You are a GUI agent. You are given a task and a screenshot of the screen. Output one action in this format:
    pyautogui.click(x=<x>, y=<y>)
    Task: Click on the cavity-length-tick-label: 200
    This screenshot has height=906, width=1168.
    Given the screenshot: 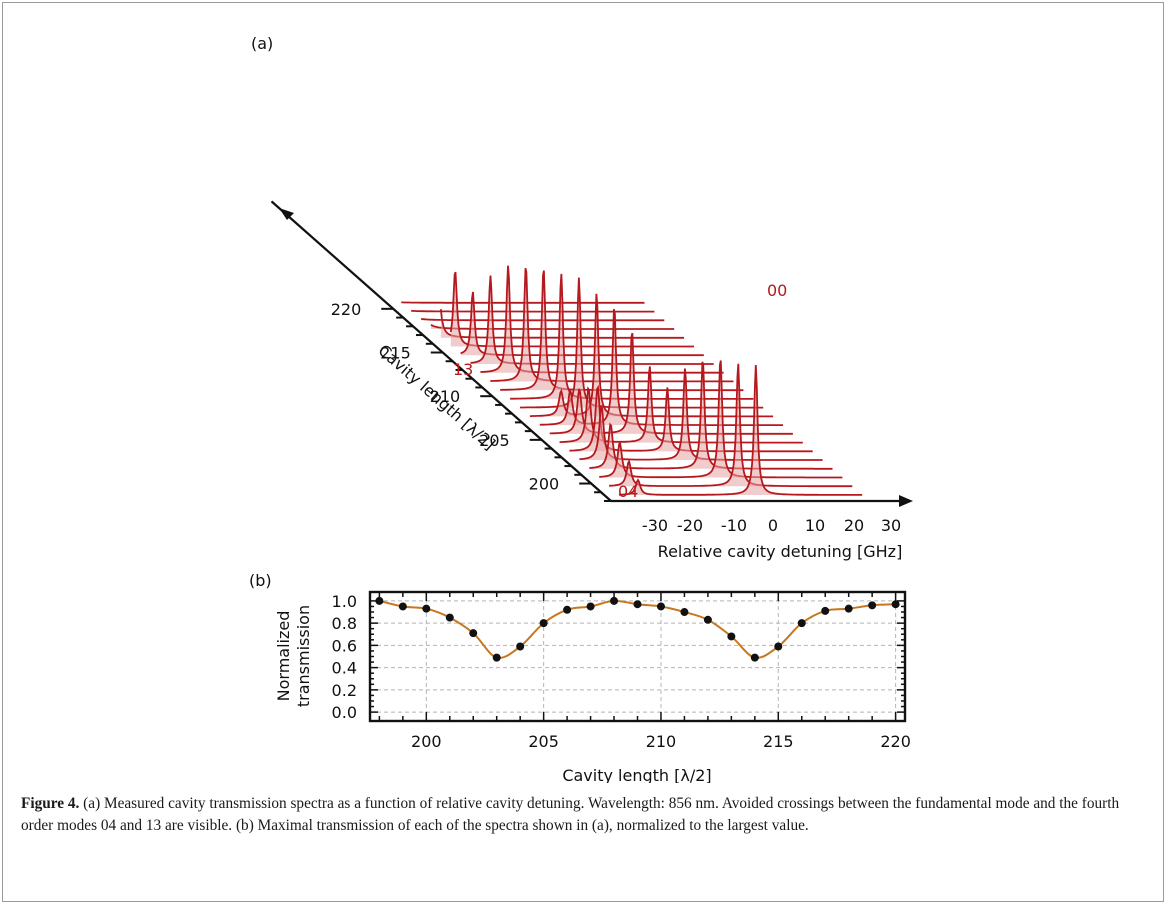 What is the action you would take?
    pyautogui.click(x=544, y=484)
    